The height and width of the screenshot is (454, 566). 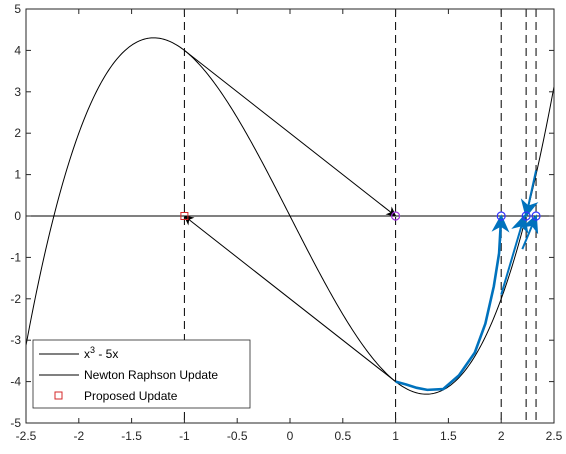 What do you see at coordinates (131, 396) in the screenshot?
I see `legend-label-proposed: Proposed Update` at bounding box center [131, 396].